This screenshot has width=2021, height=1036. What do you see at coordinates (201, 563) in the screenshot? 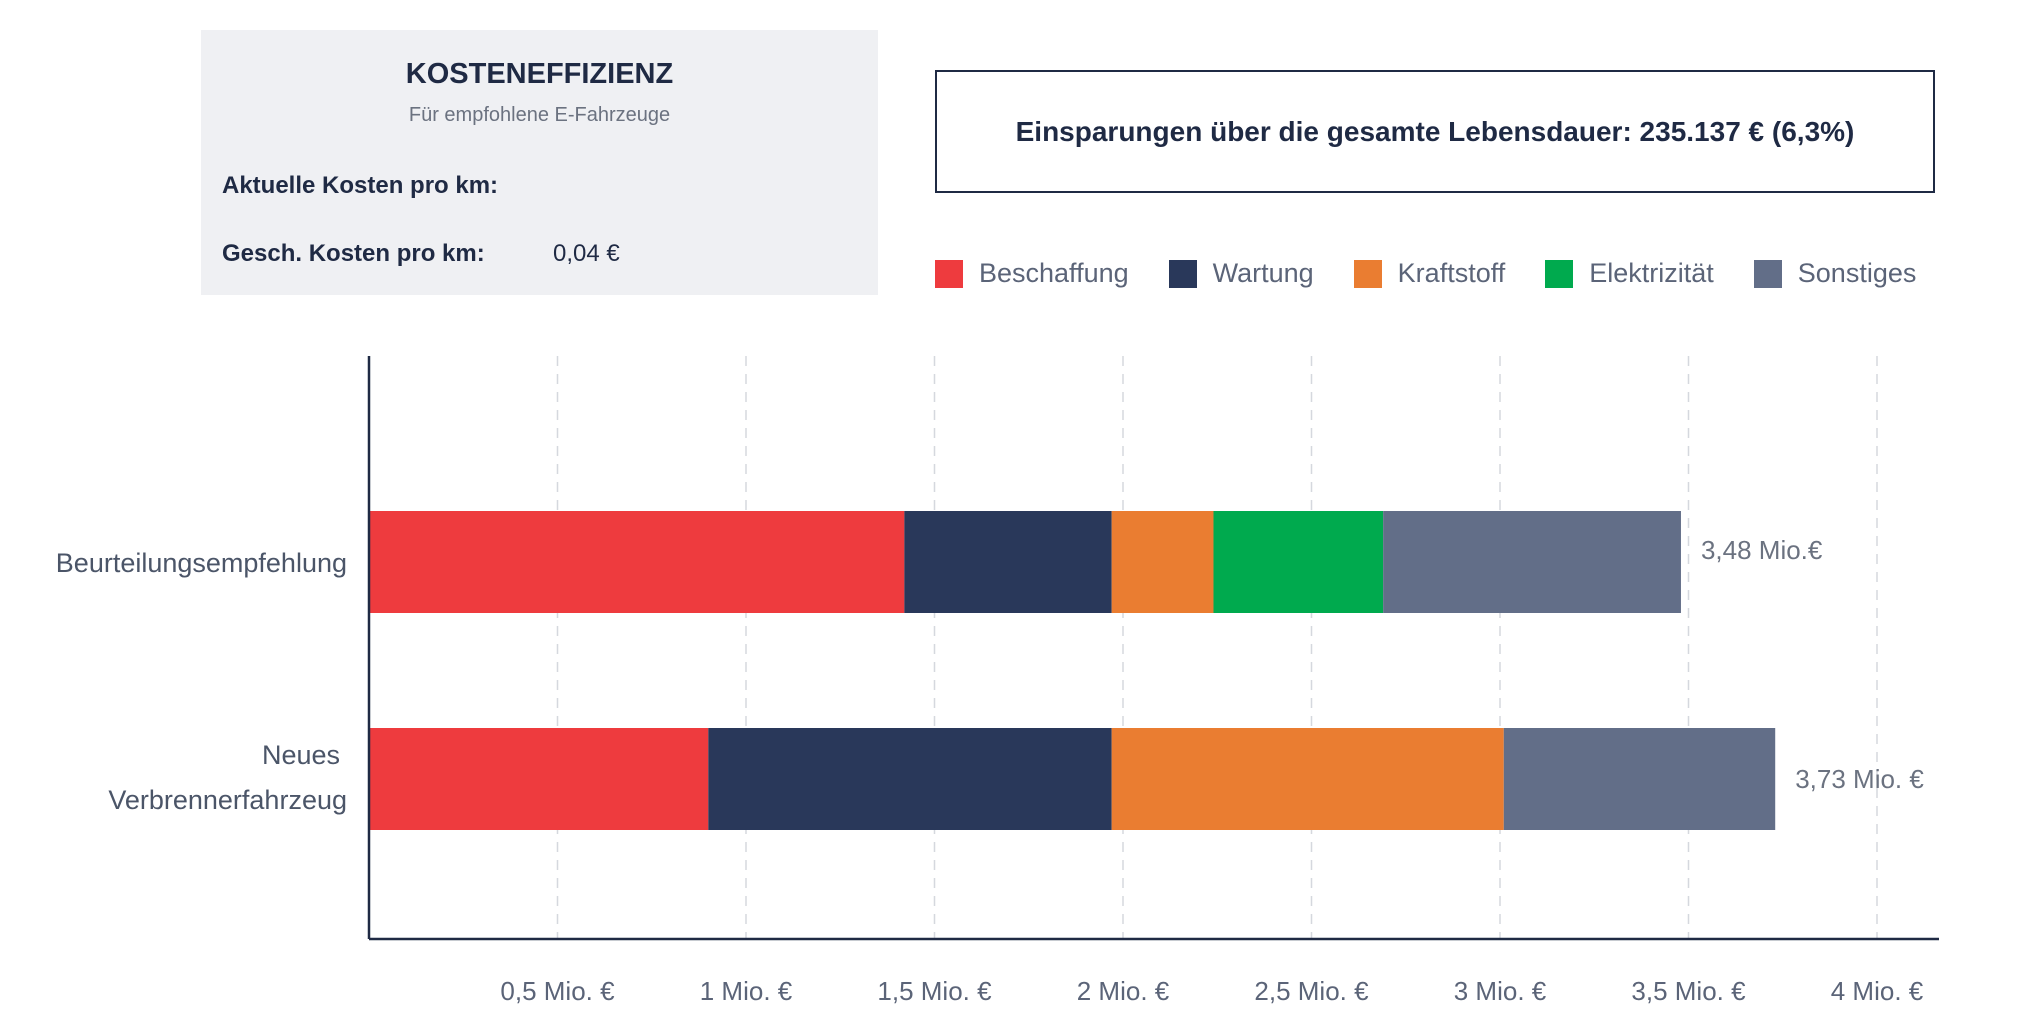
I see `category-label: Beurteilungsempfehlung` at bounding box center [201, 563].